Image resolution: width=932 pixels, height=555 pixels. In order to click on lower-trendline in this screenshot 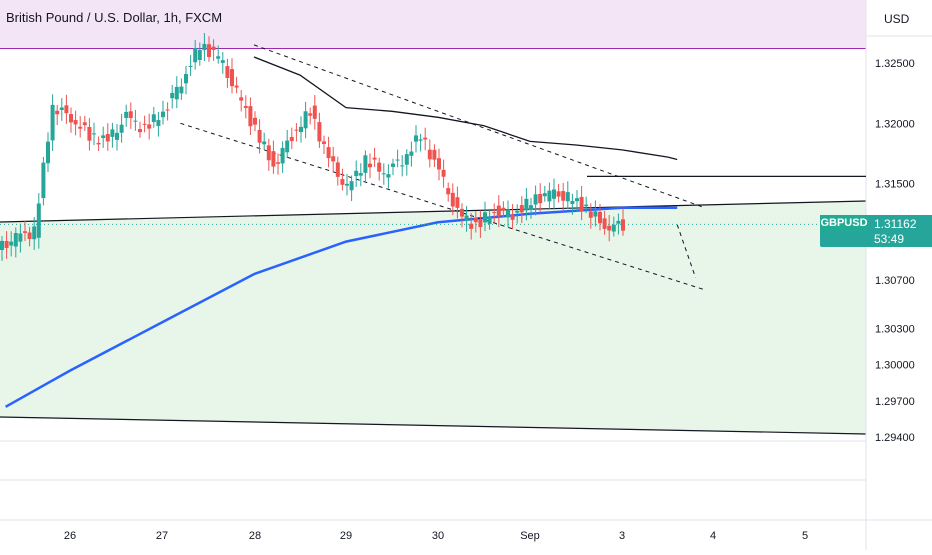, I will do `click(433, 425)`.